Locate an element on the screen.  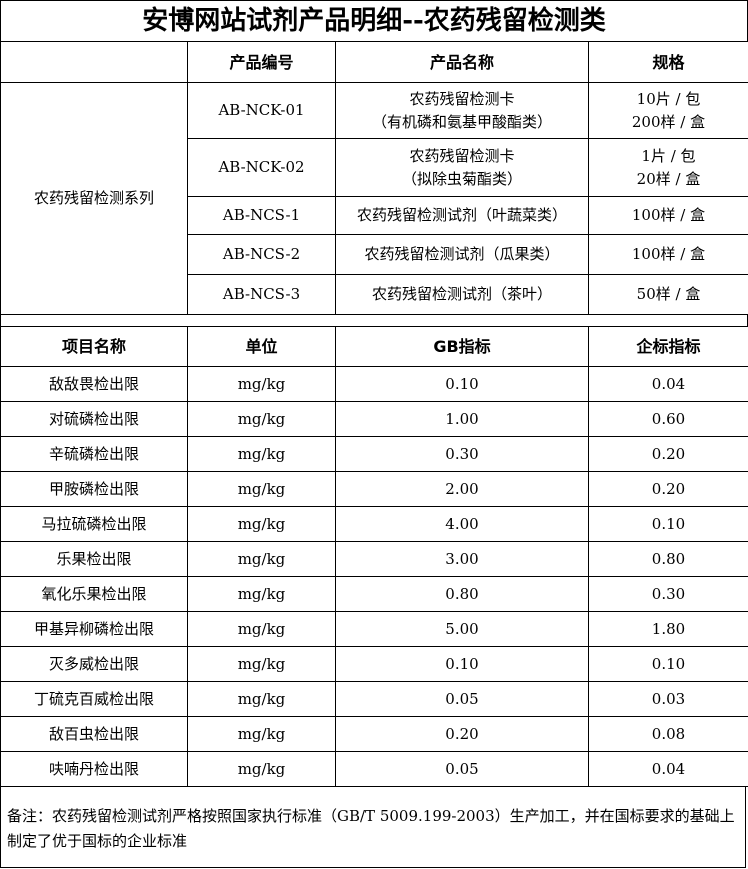
limits-row: 丁硫克百威检出限 mg/kg 0.05 0.03 is located at coordinates (374, 699).